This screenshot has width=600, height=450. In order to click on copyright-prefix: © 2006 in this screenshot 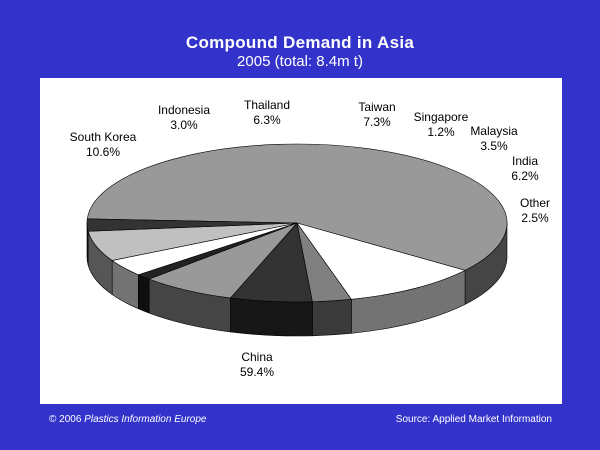, I will do `click(67, 419)`.